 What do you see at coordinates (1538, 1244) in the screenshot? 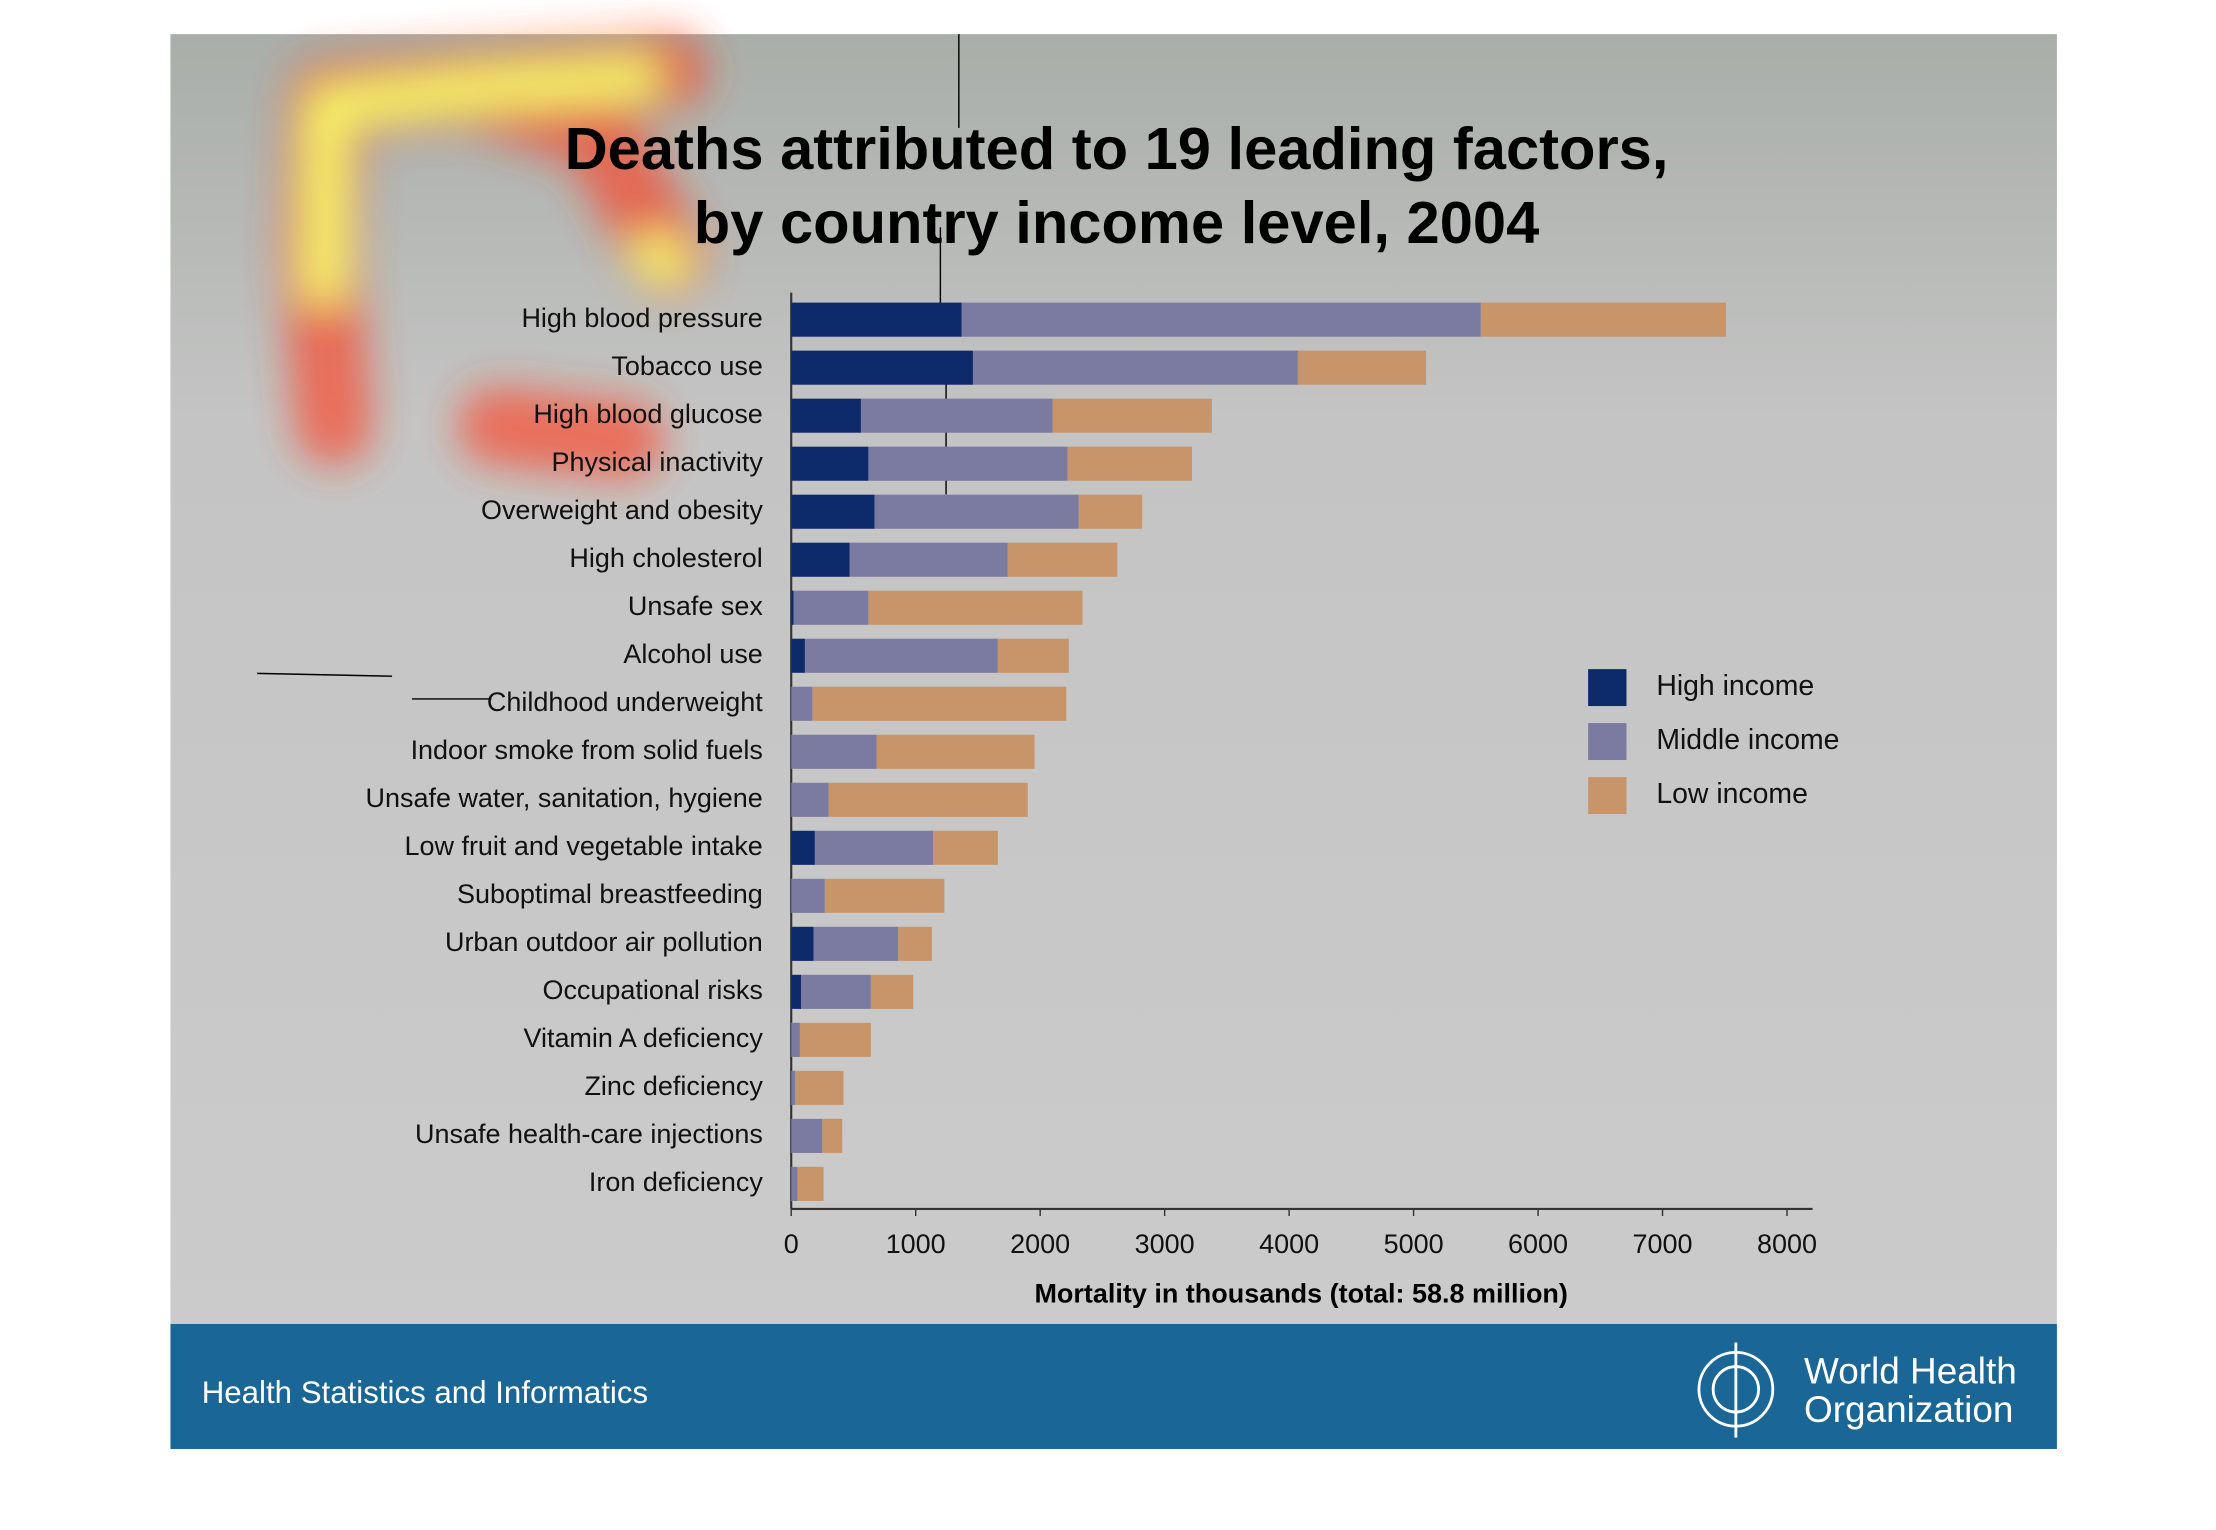
I see `x-tick-label: 6000` at bounding box center [1538, 1244].